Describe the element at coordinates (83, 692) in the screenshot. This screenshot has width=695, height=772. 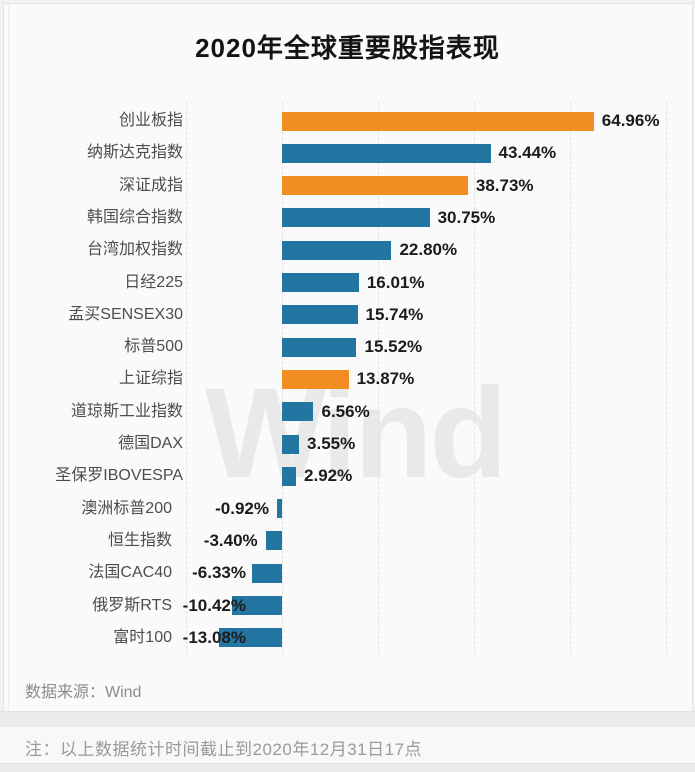
I see `data-source-label: 数据来源：Wind` at that location.